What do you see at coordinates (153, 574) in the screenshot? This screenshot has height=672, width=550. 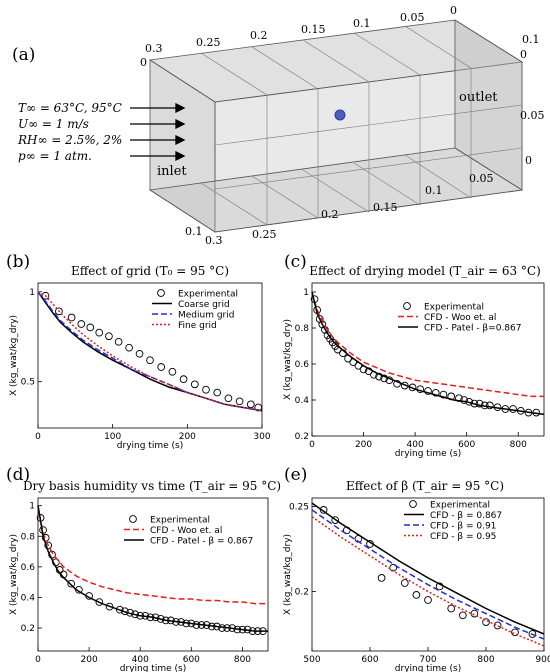 I see `chart-d-frame` at bounding box center [153, 574].